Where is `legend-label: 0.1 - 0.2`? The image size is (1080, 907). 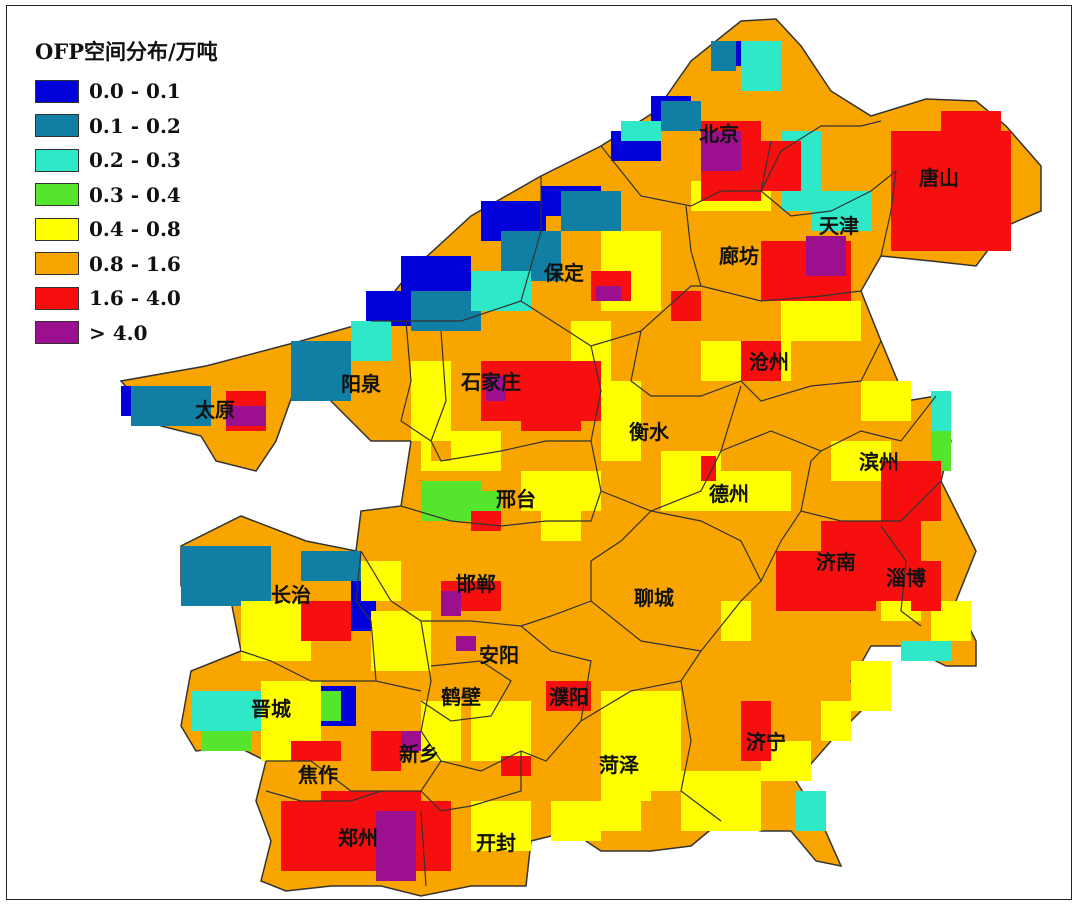
legend-label: 0.1 - 0.2 is located at coordinates (135, 125).